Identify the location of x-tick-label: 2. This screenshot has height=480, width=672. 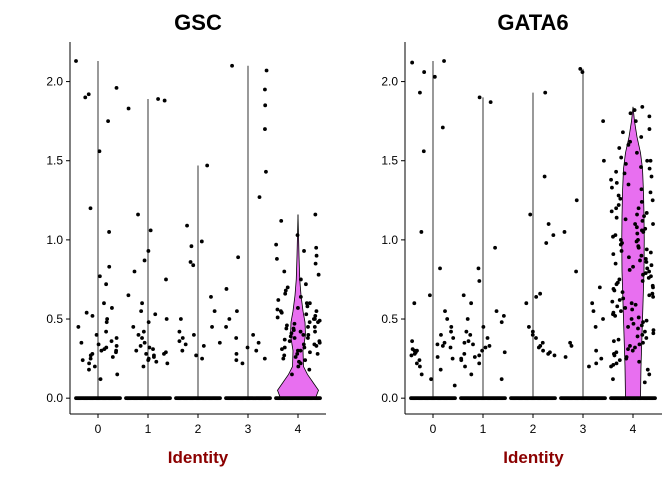
(198, 429).